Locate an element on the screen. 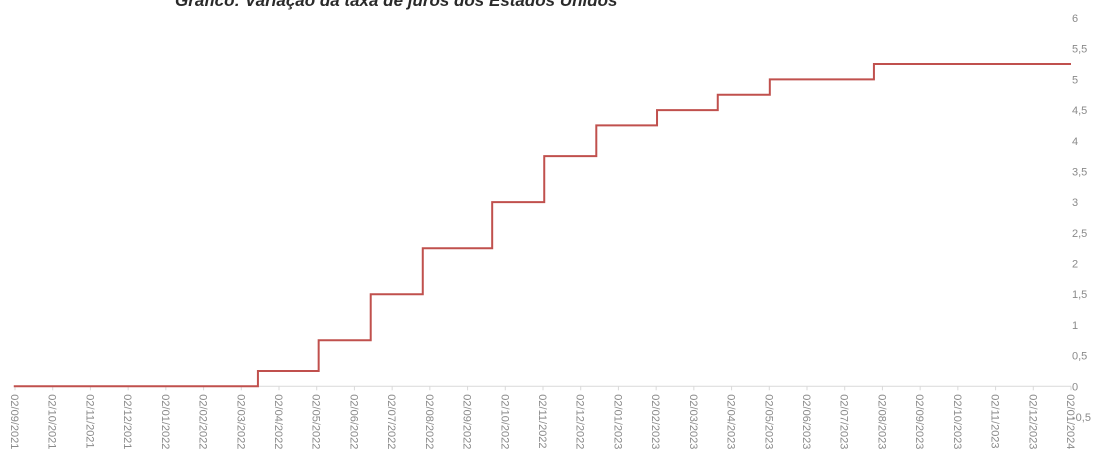 Image resolution: width=1109 pixels, height=468 pixels. x-tick-label: 02/06/2023 is located at coordinates (806, 421).